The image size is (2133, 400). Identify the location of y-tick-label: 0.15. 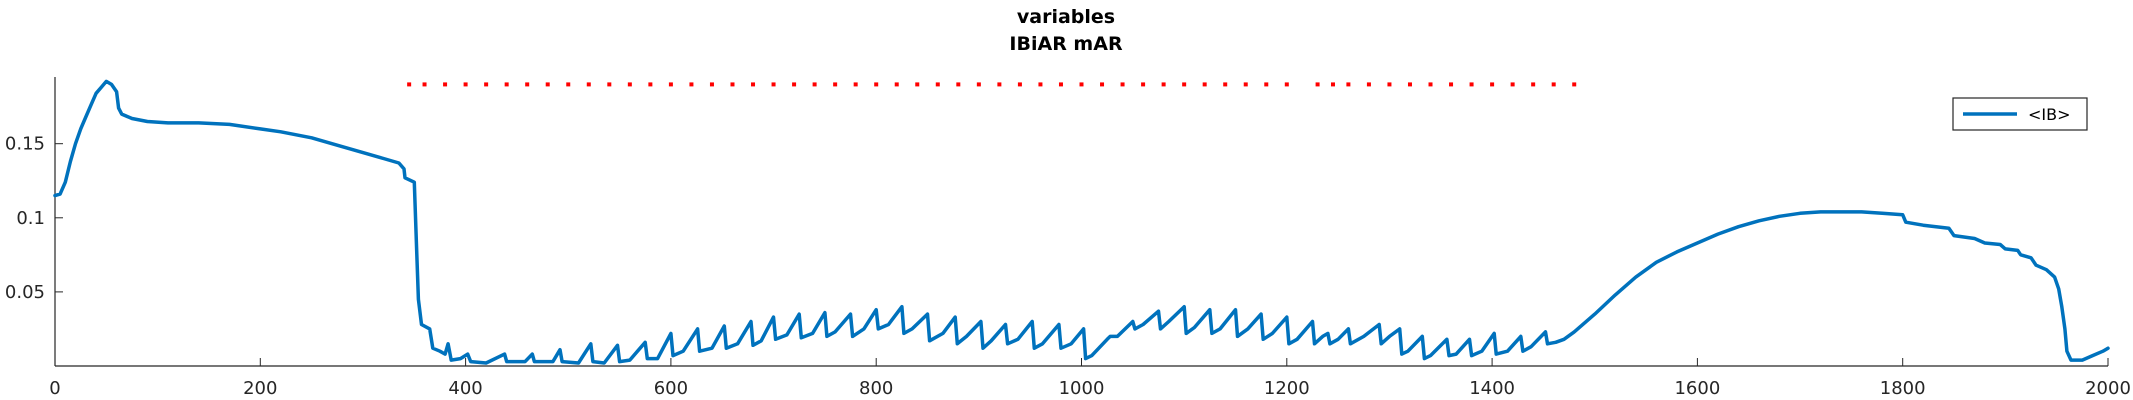
(25, 144).